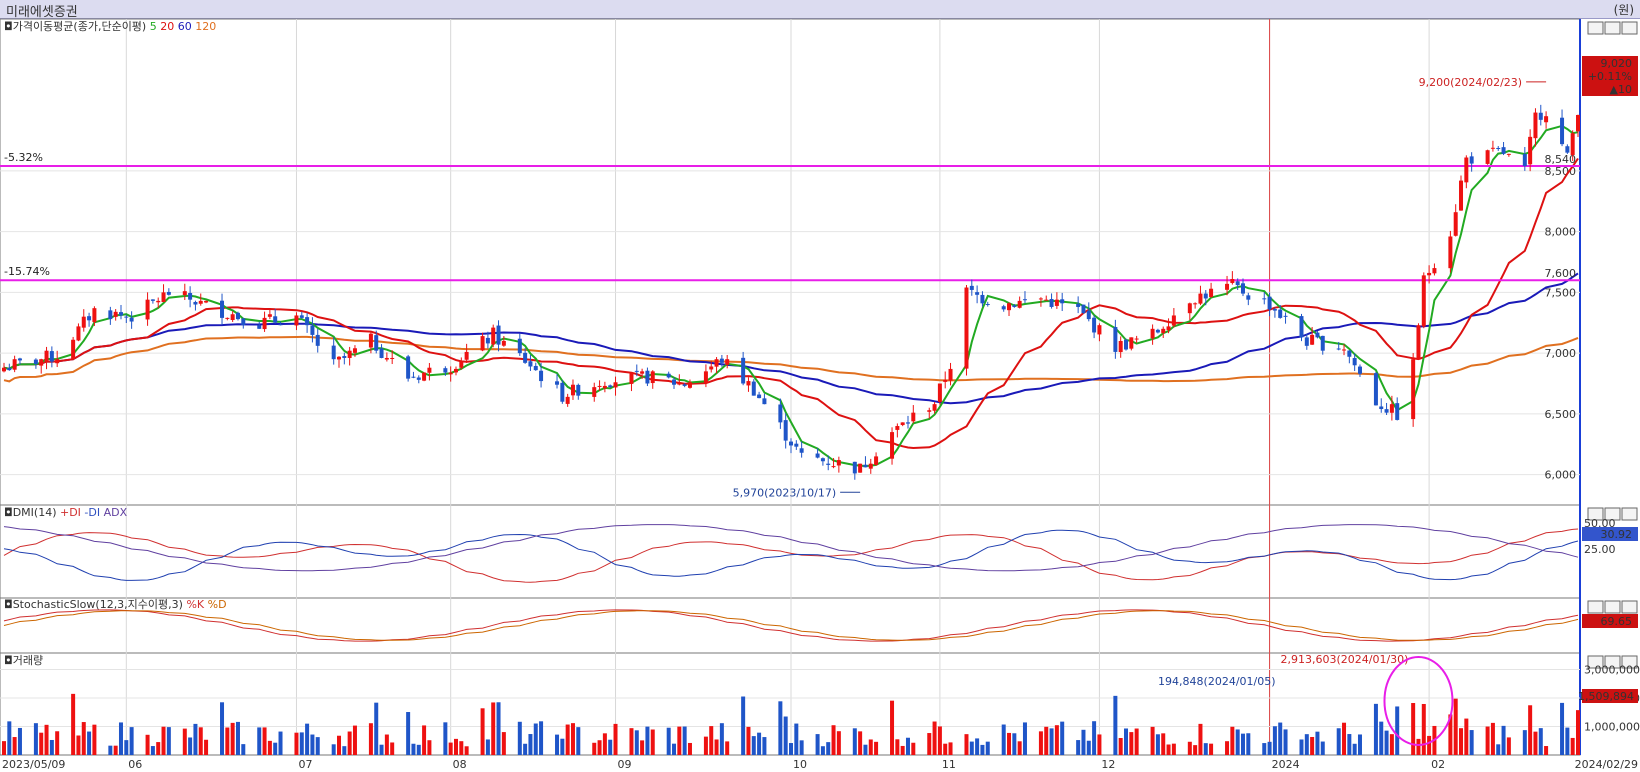 The height and width of the screenshot is (772, 1640). Describe the element at coordinates (110, 26) in the screenshot. I see `price-panel-title: ◘가격이동평균(종가,단순이평) 5 20 60 120` at that location.